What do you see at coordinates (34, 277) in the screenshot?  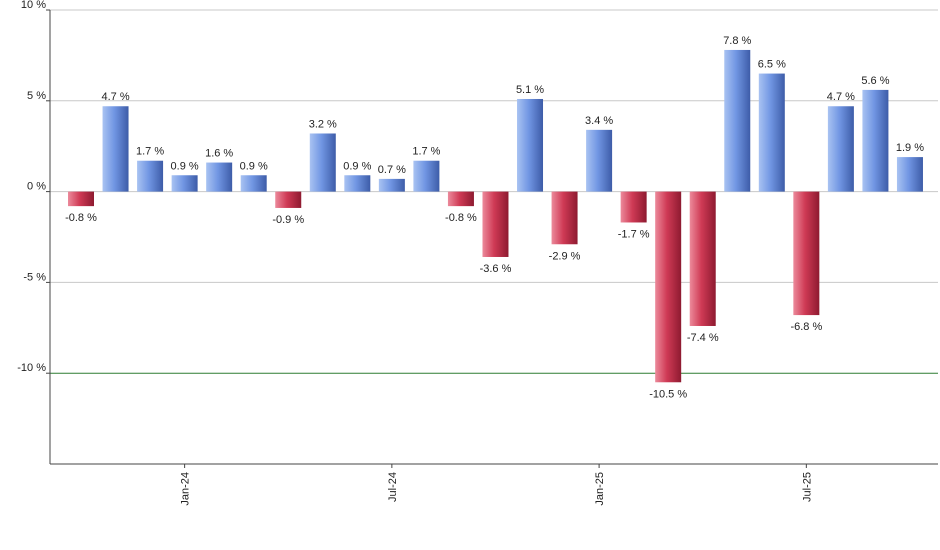 I see `y-tick-label: -5 %` at bounding box center [34, 277].